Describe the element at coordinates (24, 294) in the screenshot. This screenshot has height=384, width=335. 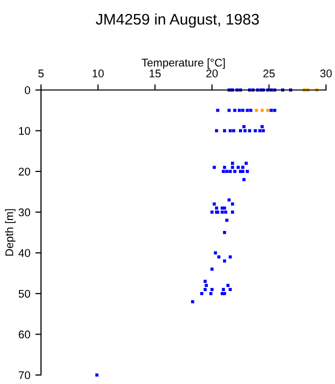
I see `y-tick-label: 50` at that location.